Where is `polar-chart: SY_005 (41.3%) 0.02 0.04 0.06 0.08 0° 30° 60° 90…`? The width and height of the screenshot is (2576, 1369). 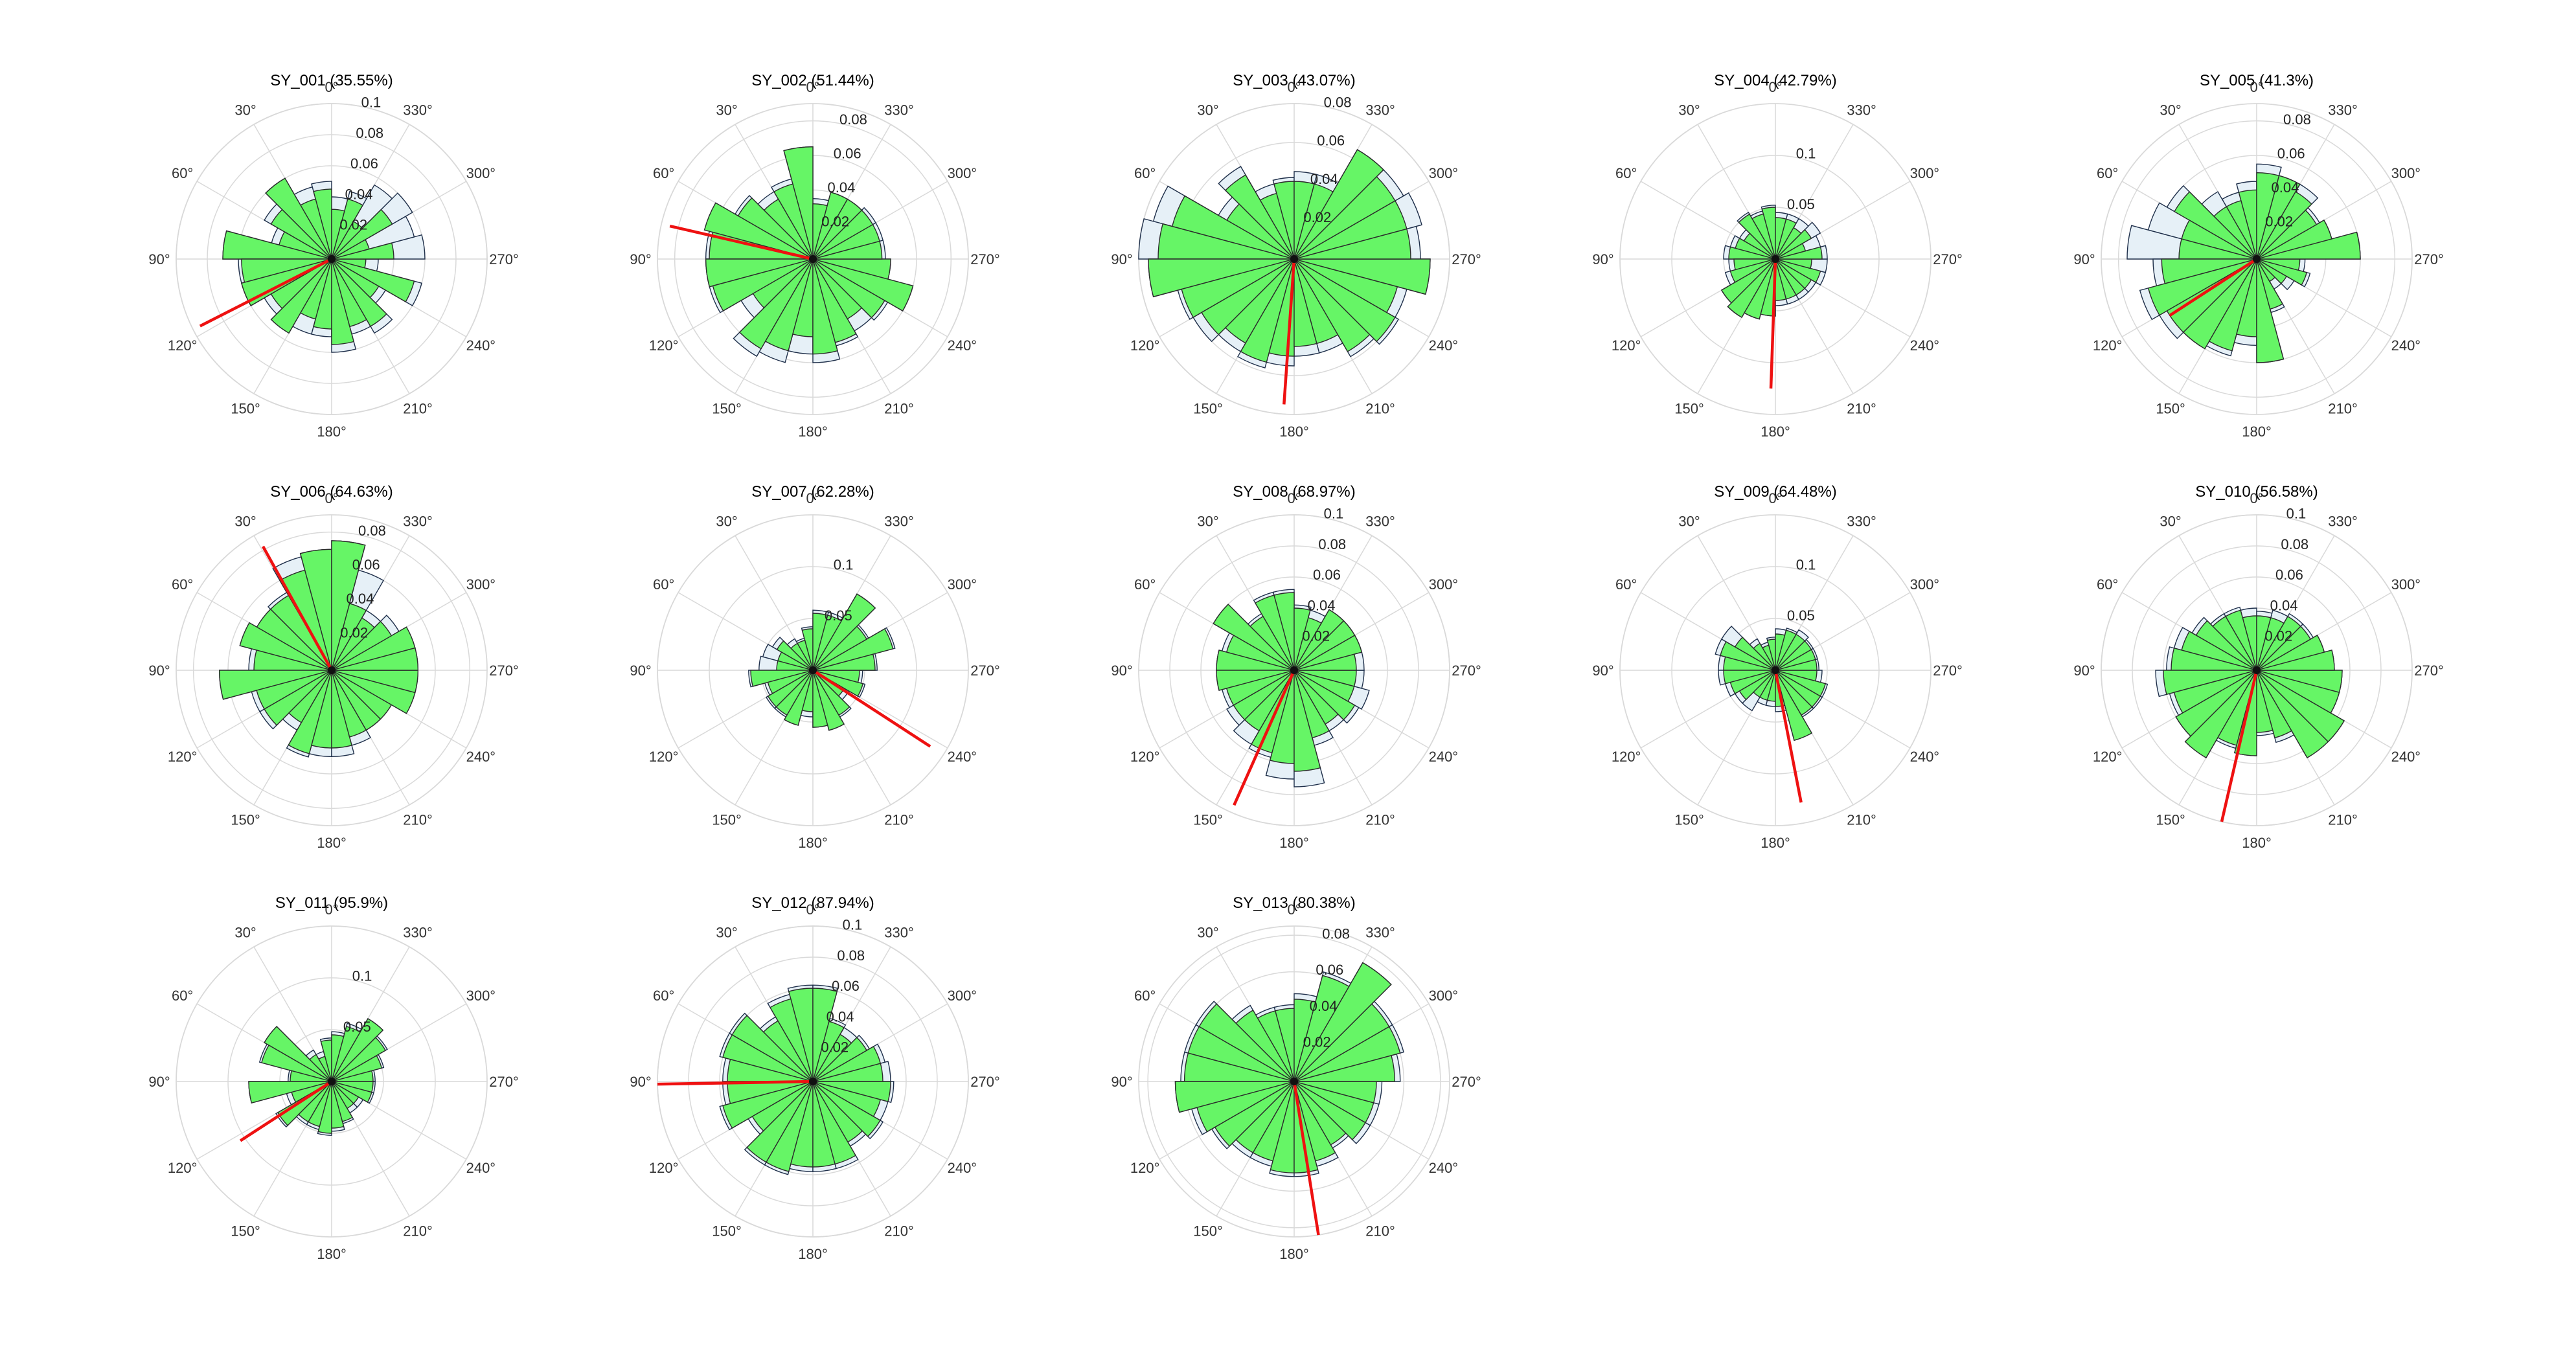 polar-chart: SY_005 (41.3%) 0.02 0.04 0.06 0.08 0° 30° 60° 90… is located at coordinates (2258, 256).